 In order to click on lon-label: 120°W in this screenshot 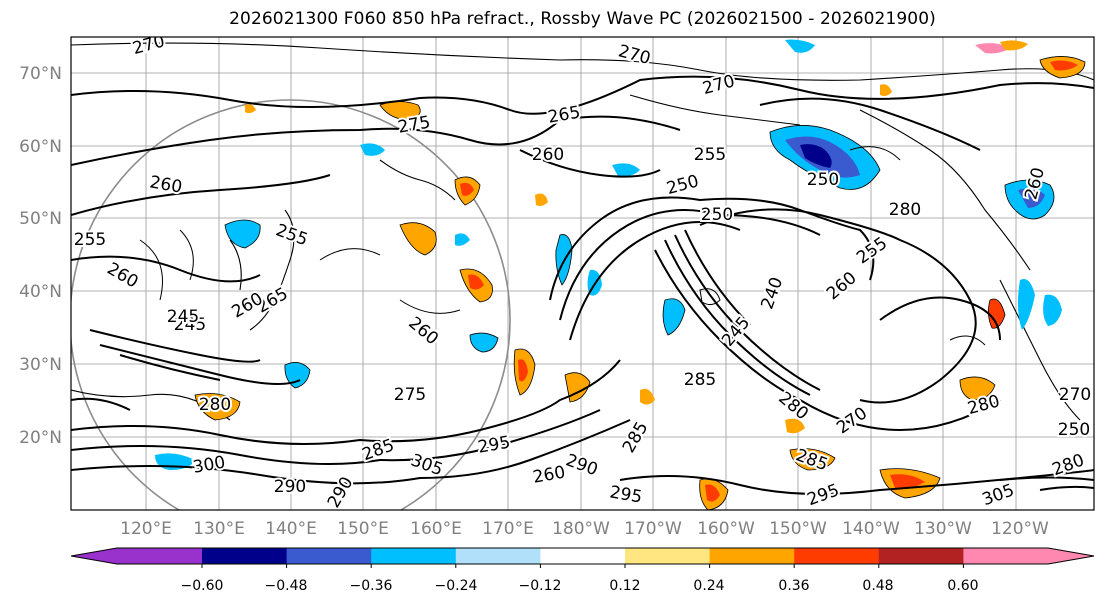, I will do `click(1020, 529)`.